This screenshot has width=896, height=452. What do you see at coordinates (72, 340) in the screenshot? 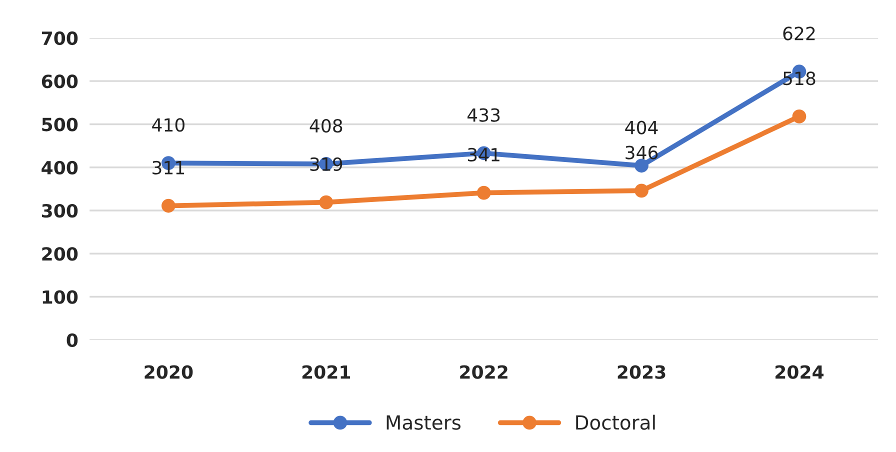
I see `y-tick-label: 0` at bounding box center [72, 340].